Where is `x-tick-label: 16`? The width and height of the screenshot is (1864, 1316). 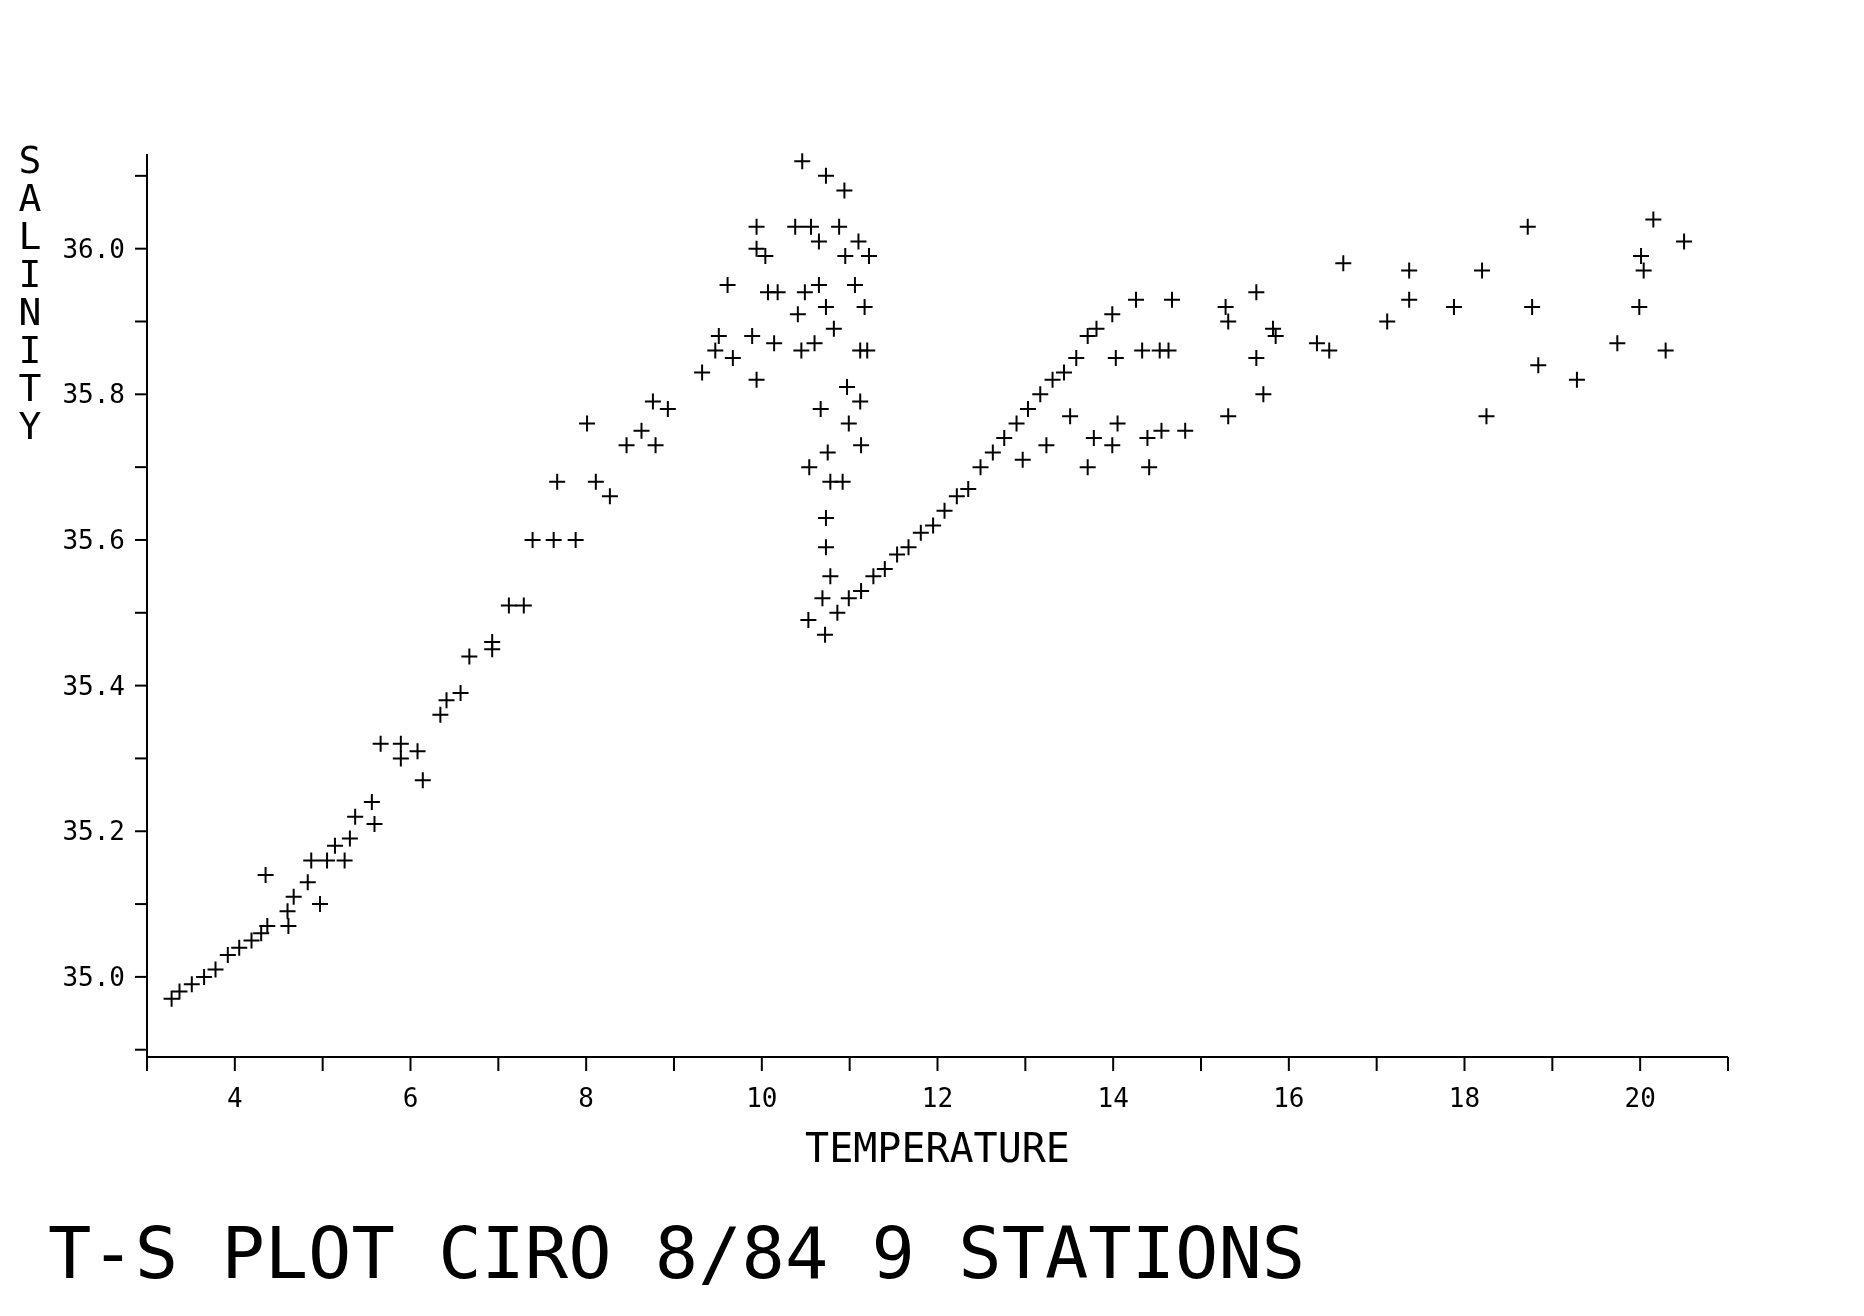 x-tick-label: 16 is located at coordinates (1289, 1098).